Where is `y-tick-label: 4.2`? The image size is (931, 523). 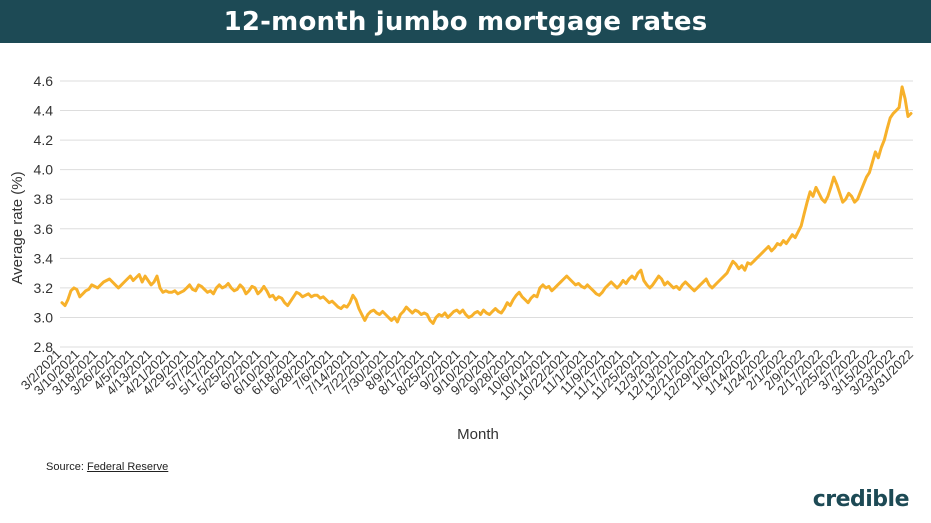 y-tick-label: 4.2 is located at coordinates (44, 140).